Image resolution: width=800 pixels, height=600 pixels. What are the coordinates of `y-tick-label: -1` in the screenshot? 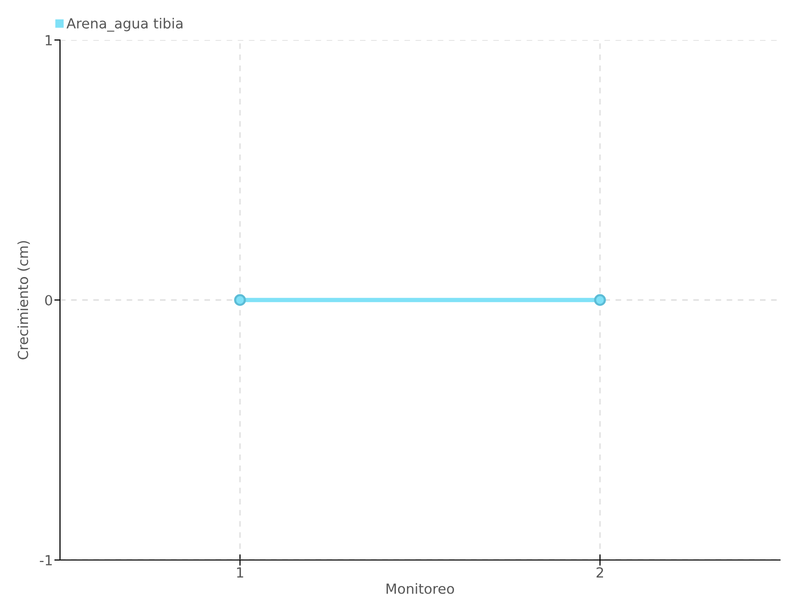 It's located at (46, 560).